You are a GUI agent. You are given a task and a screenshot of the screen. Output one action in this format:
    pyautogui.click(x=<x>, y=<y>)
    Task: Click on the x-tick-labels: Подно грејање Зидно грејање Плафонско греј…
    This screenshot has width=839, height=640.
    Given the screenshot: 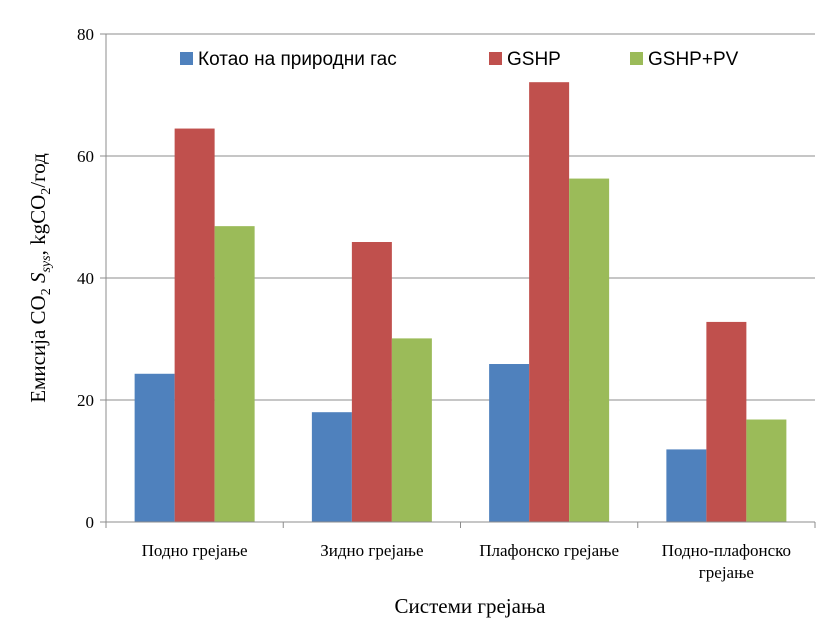 What is the action you would take?
    pyautogui.click(x=466, y=561)
    